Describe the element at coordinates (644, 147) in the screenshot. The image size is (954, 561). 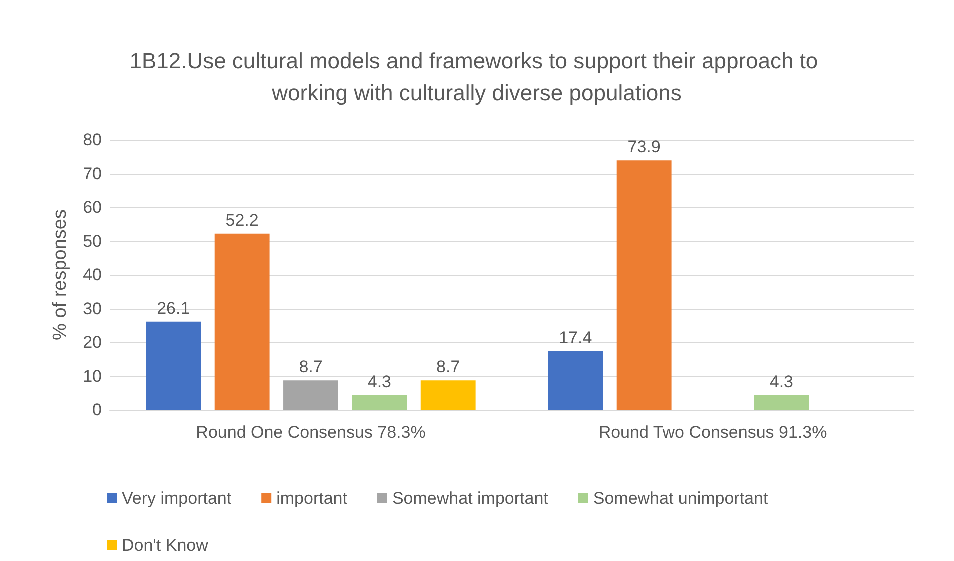
I see `data-label: 73.9` at that location.